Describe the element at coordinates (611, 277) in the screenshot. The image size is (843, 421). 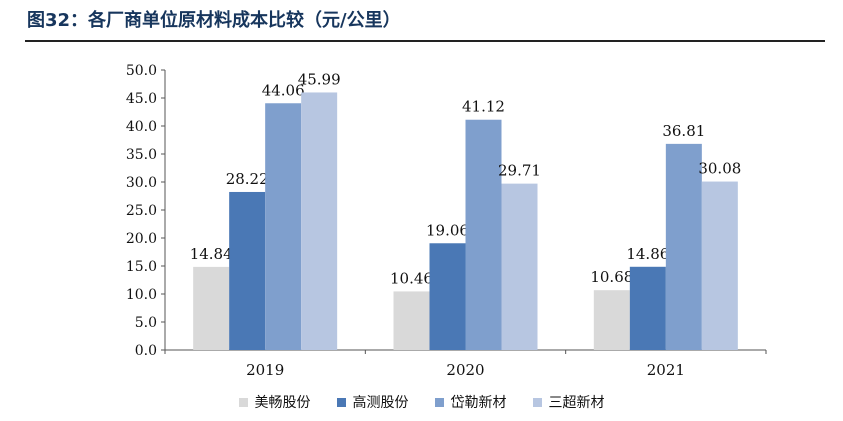
I see `data-label: 10.68` at that location.